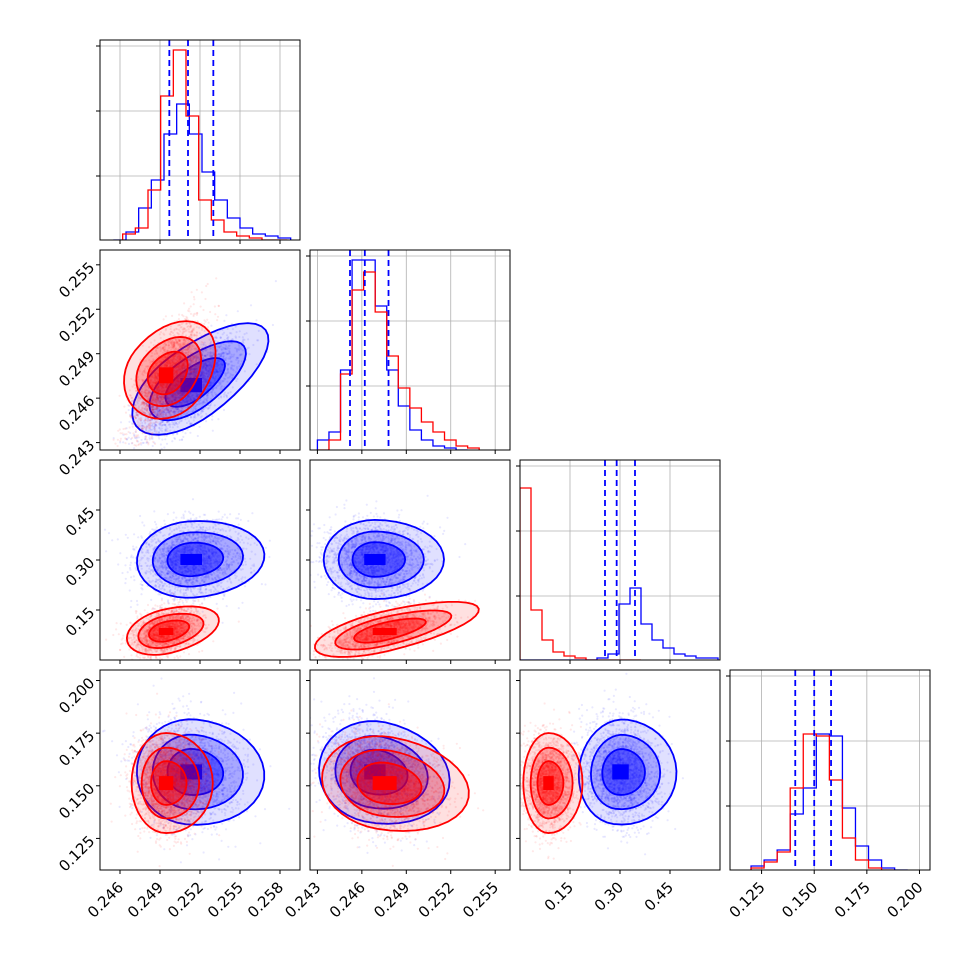 Image resolution: width=970 pixels, height=970 pixels. Describe the element at coordinates (76, 695) in the screenshot. I see `y-tick-label: 0.200` at that location.